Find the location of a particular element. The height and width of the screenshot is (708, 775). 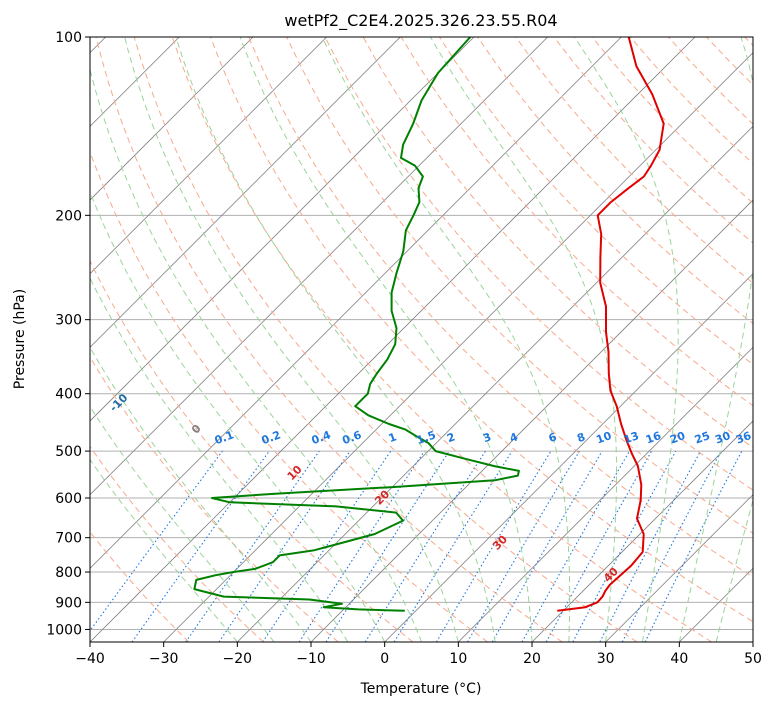

x-tick-label: 20 is located at coordinates (532, 659).